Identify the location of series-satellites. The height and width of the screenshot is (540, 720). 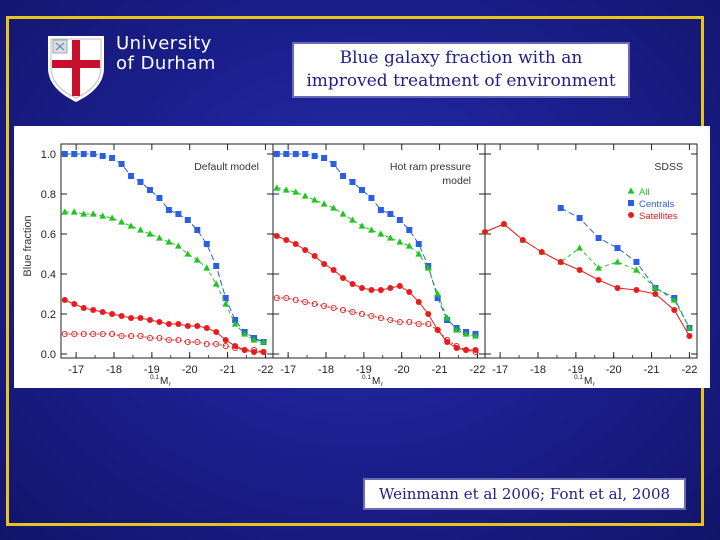
(587, 280).